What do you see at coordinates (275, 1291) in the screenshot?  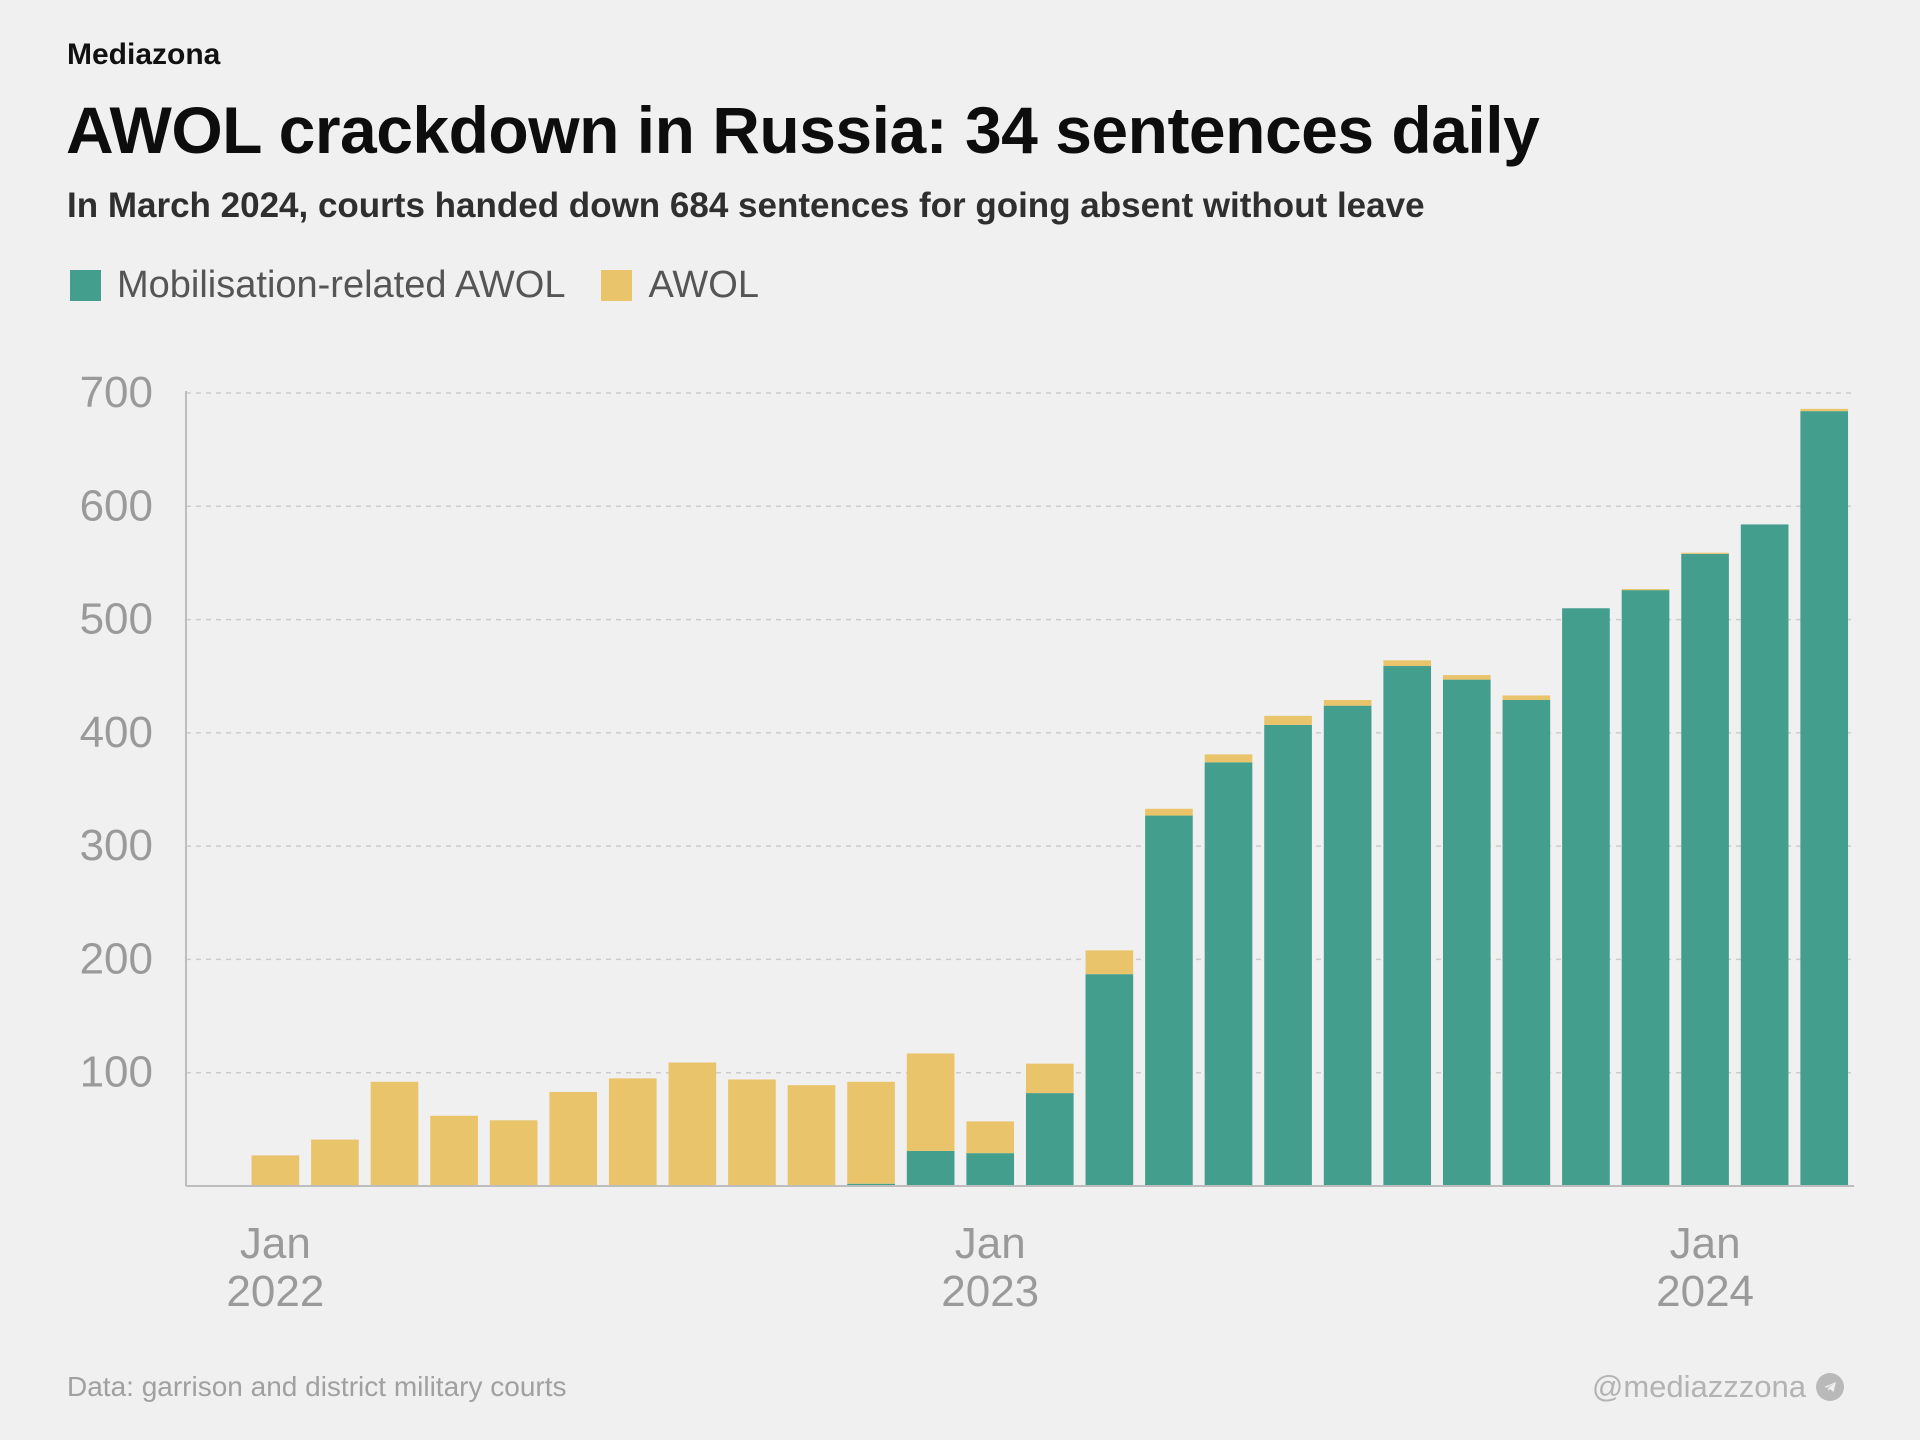 I see `x-tick-year-2022: 2022` at bounding box center [275, 1291].